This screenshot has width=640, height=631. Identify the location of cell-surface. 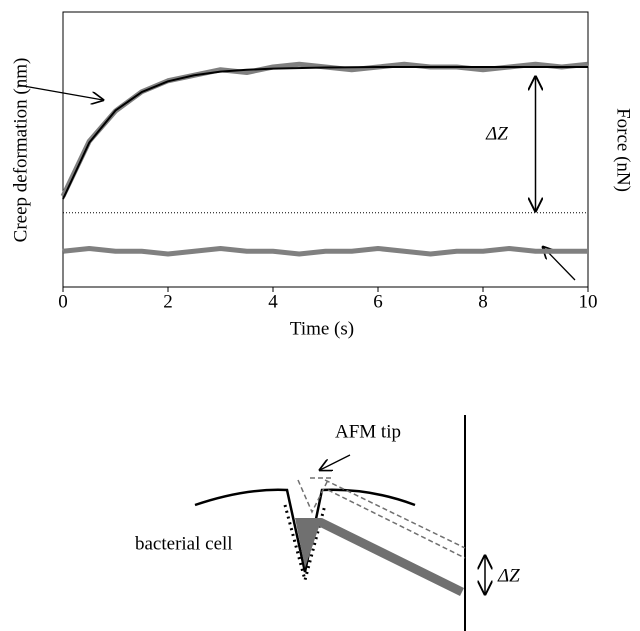
(305, 530).